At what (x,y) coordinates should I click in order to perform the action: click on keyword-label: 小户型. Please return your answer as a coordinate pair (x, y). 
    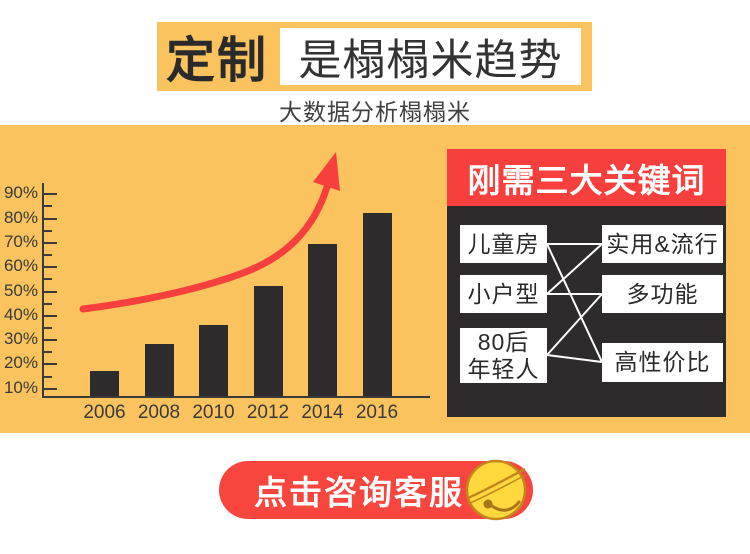
    Looking at the image, I should click on (503, 293).